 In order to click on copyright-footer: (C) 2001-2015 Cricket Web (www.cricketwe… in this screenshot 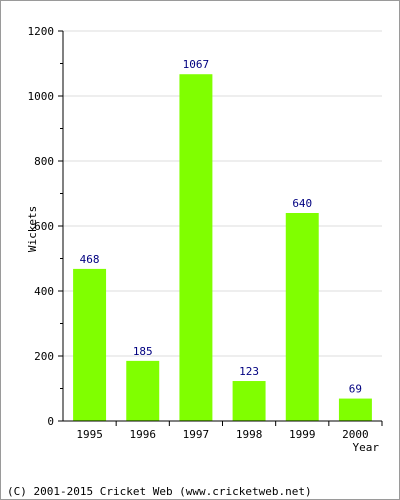, I will do `click(159, 491)`.